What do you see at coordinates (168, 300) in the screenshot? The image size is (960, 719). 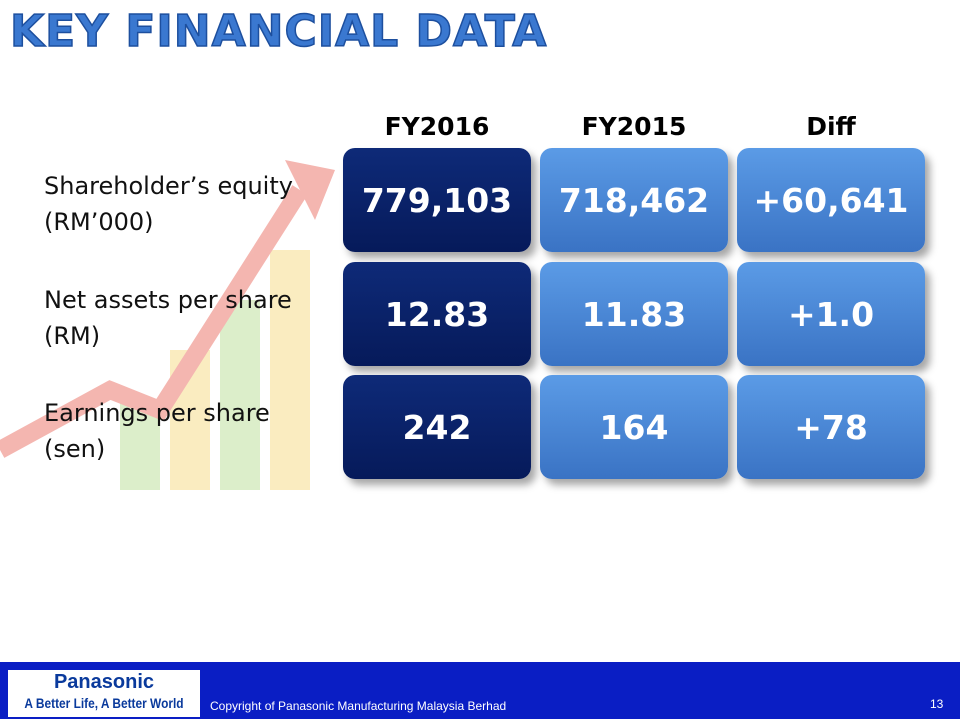 I see `row-label-line: Net assets per share` at bounding box center [168, 300].